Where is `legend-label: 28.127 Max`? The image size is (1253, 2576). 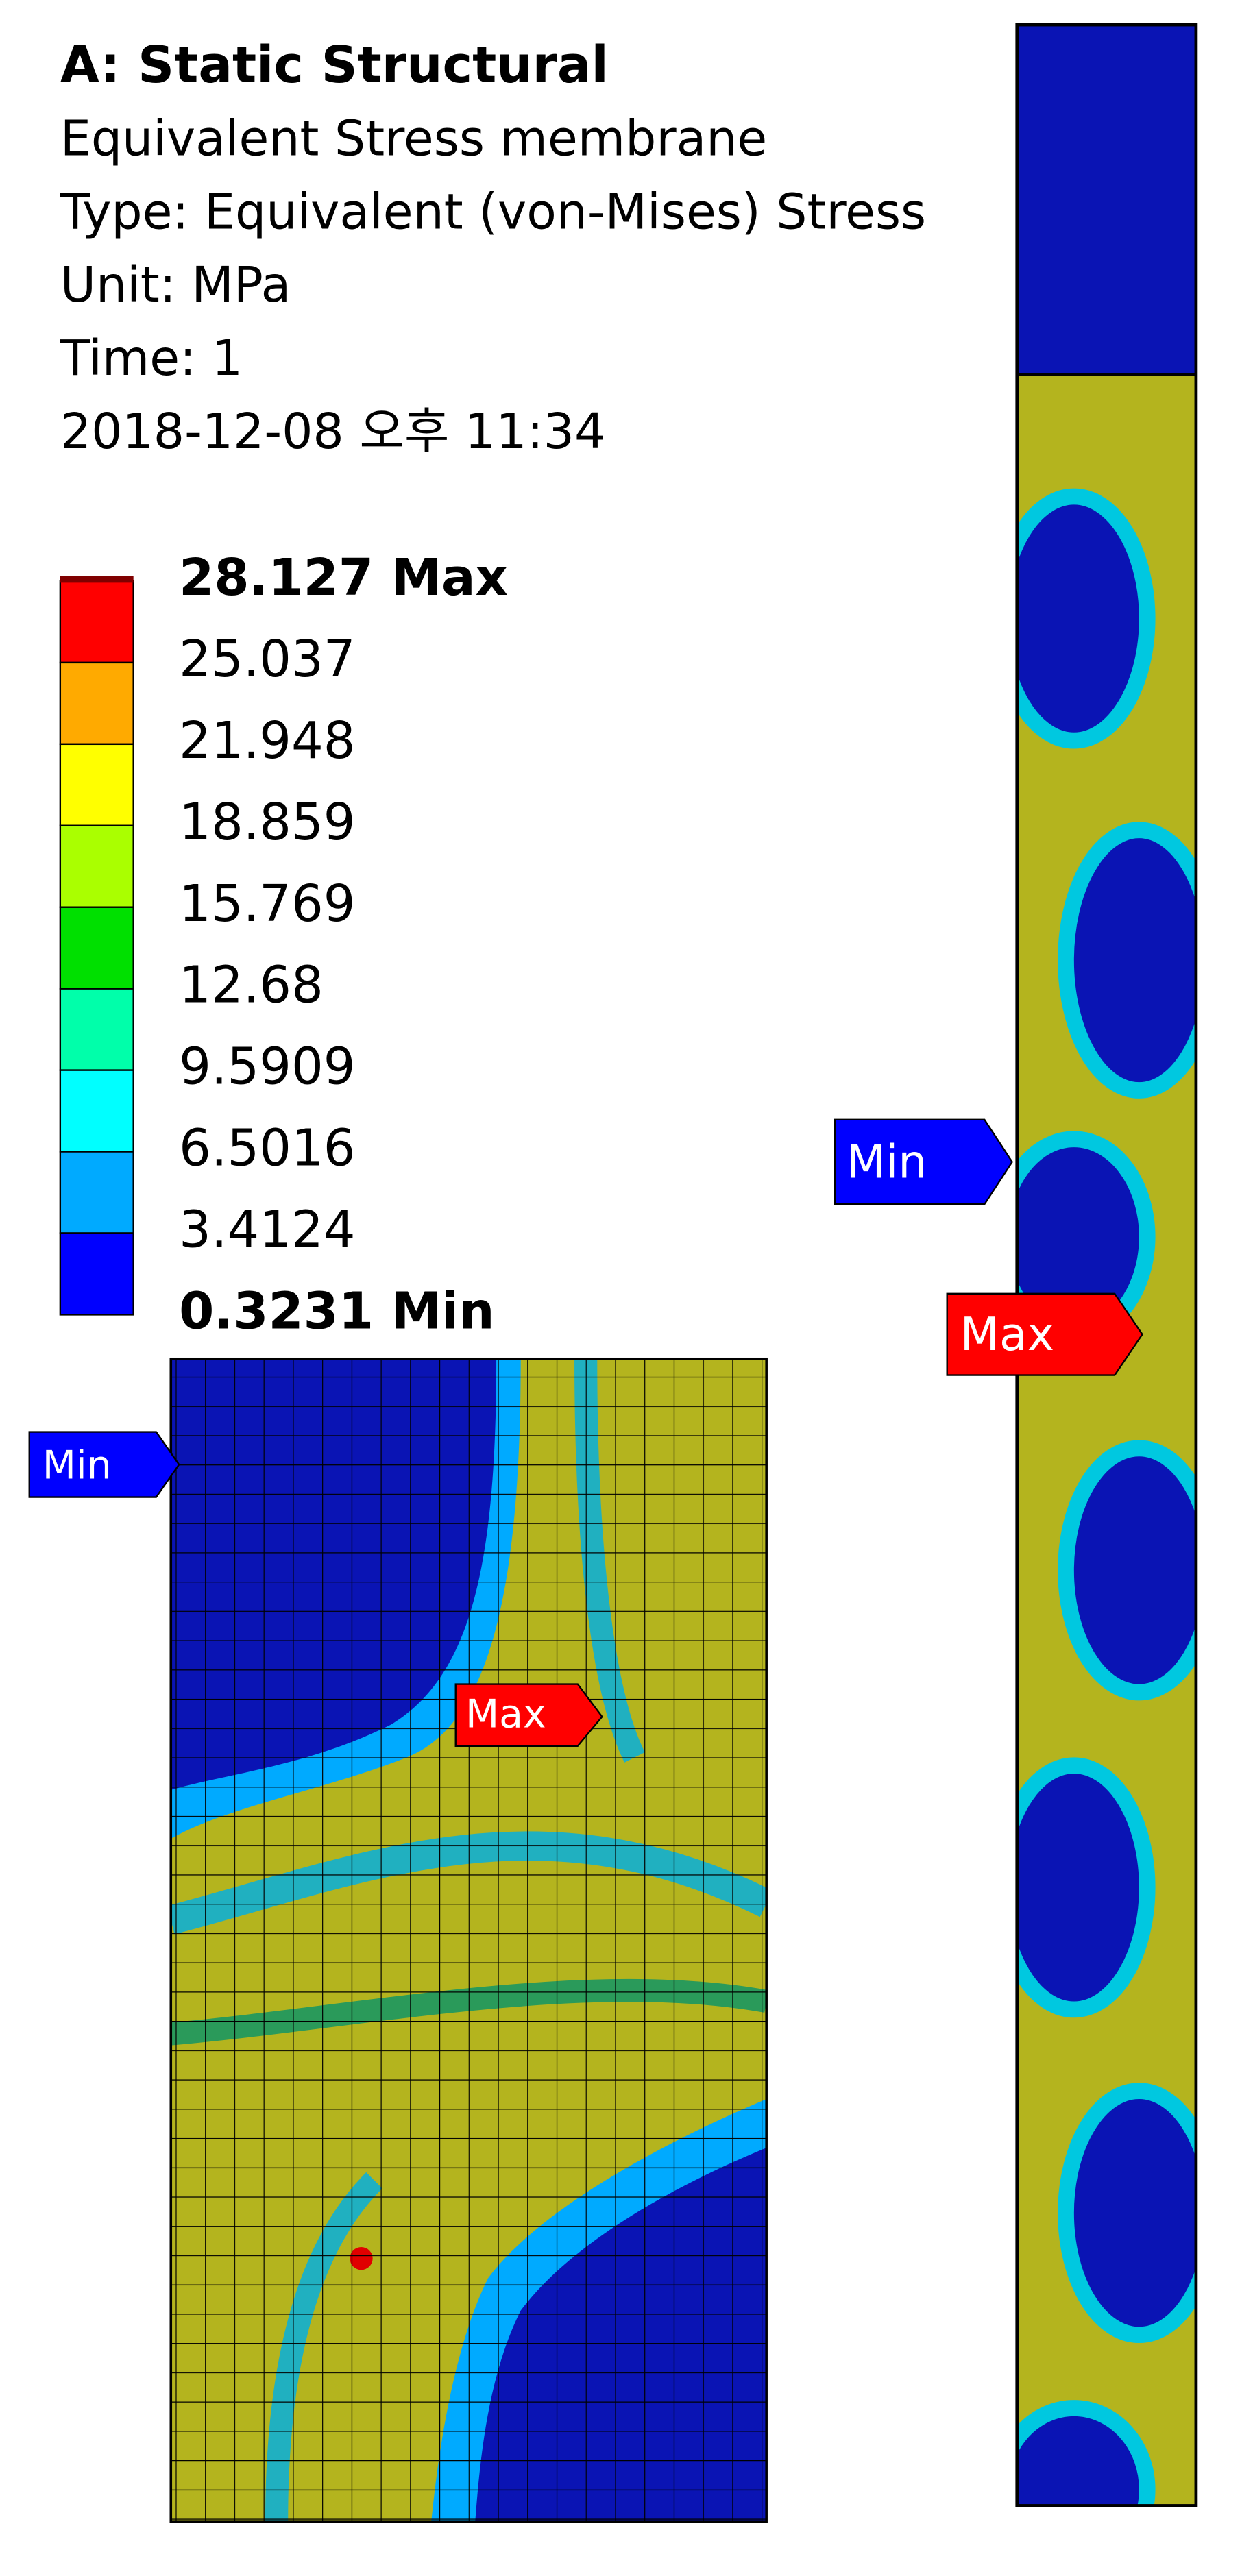
legend-label: 28.127 Max is located at coordinates (343, 578).